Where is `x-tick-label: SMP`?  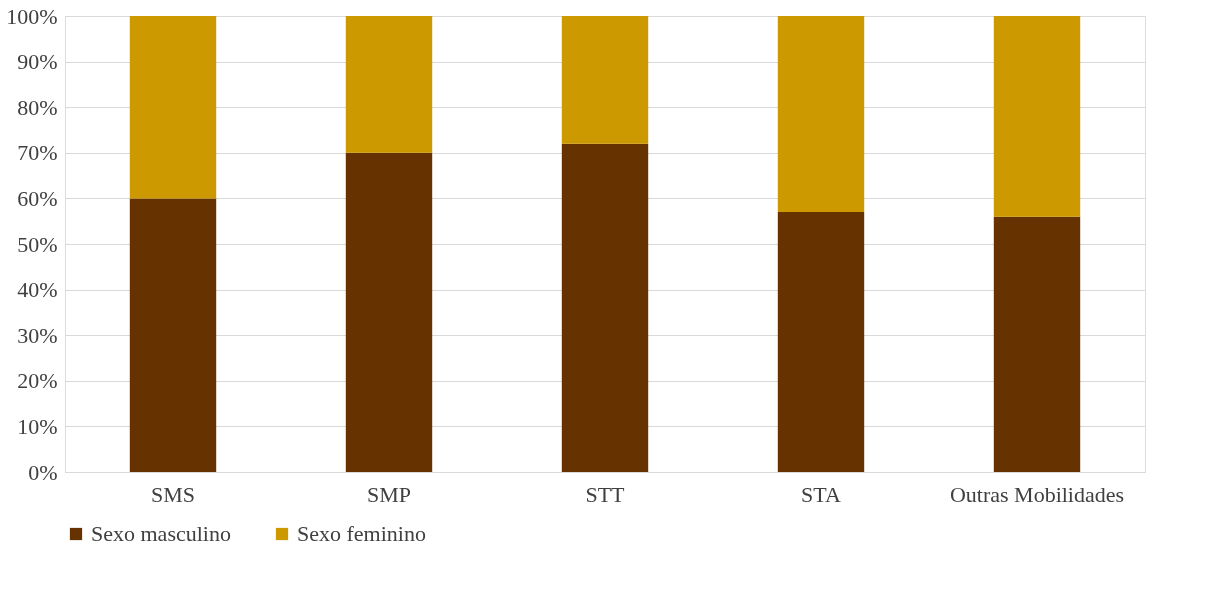 x-tick-label: SMP is located at coordinates (389, 494).